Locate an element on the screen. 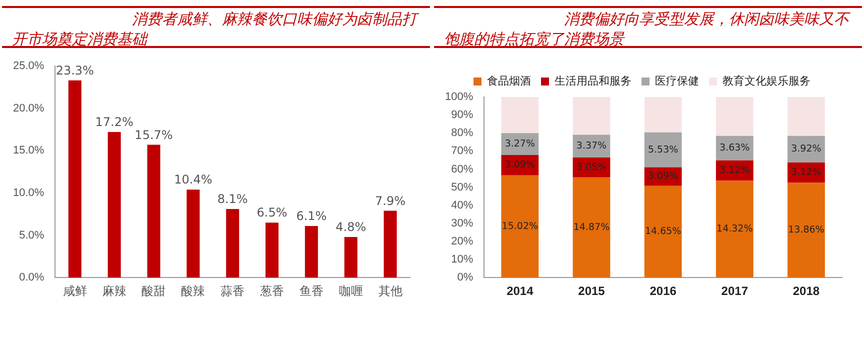 This screenshot has width=864, height=343. annotation: 3.05% is located at coordinates (591, 167).